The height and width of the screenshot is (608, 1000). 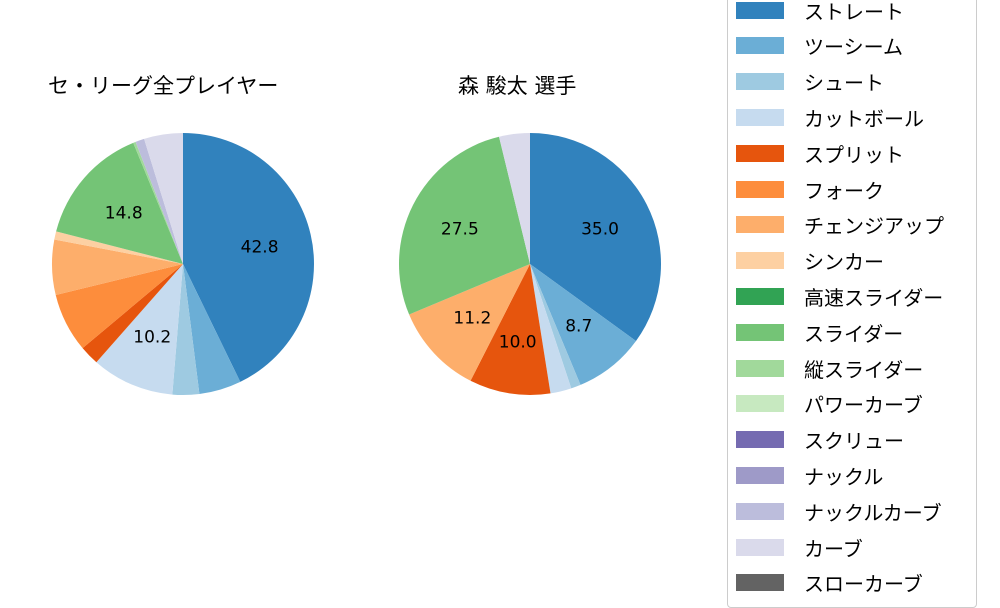 What do you see at coordinates (854, 441) in the screenshot?
I see `legend-label: スクリュー` at bounding box center [854, 441].